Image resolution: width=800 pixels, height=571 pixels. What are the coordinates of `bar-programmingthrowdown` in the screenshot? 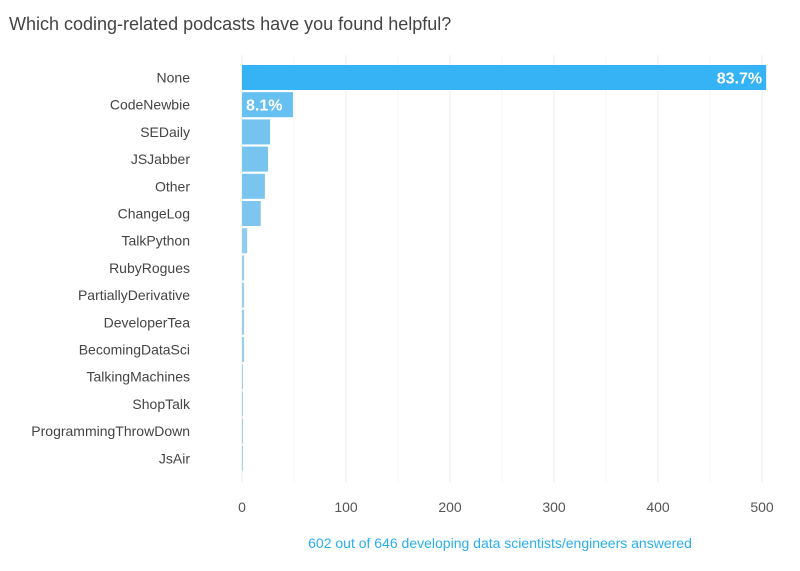 It's located at (243, 431).